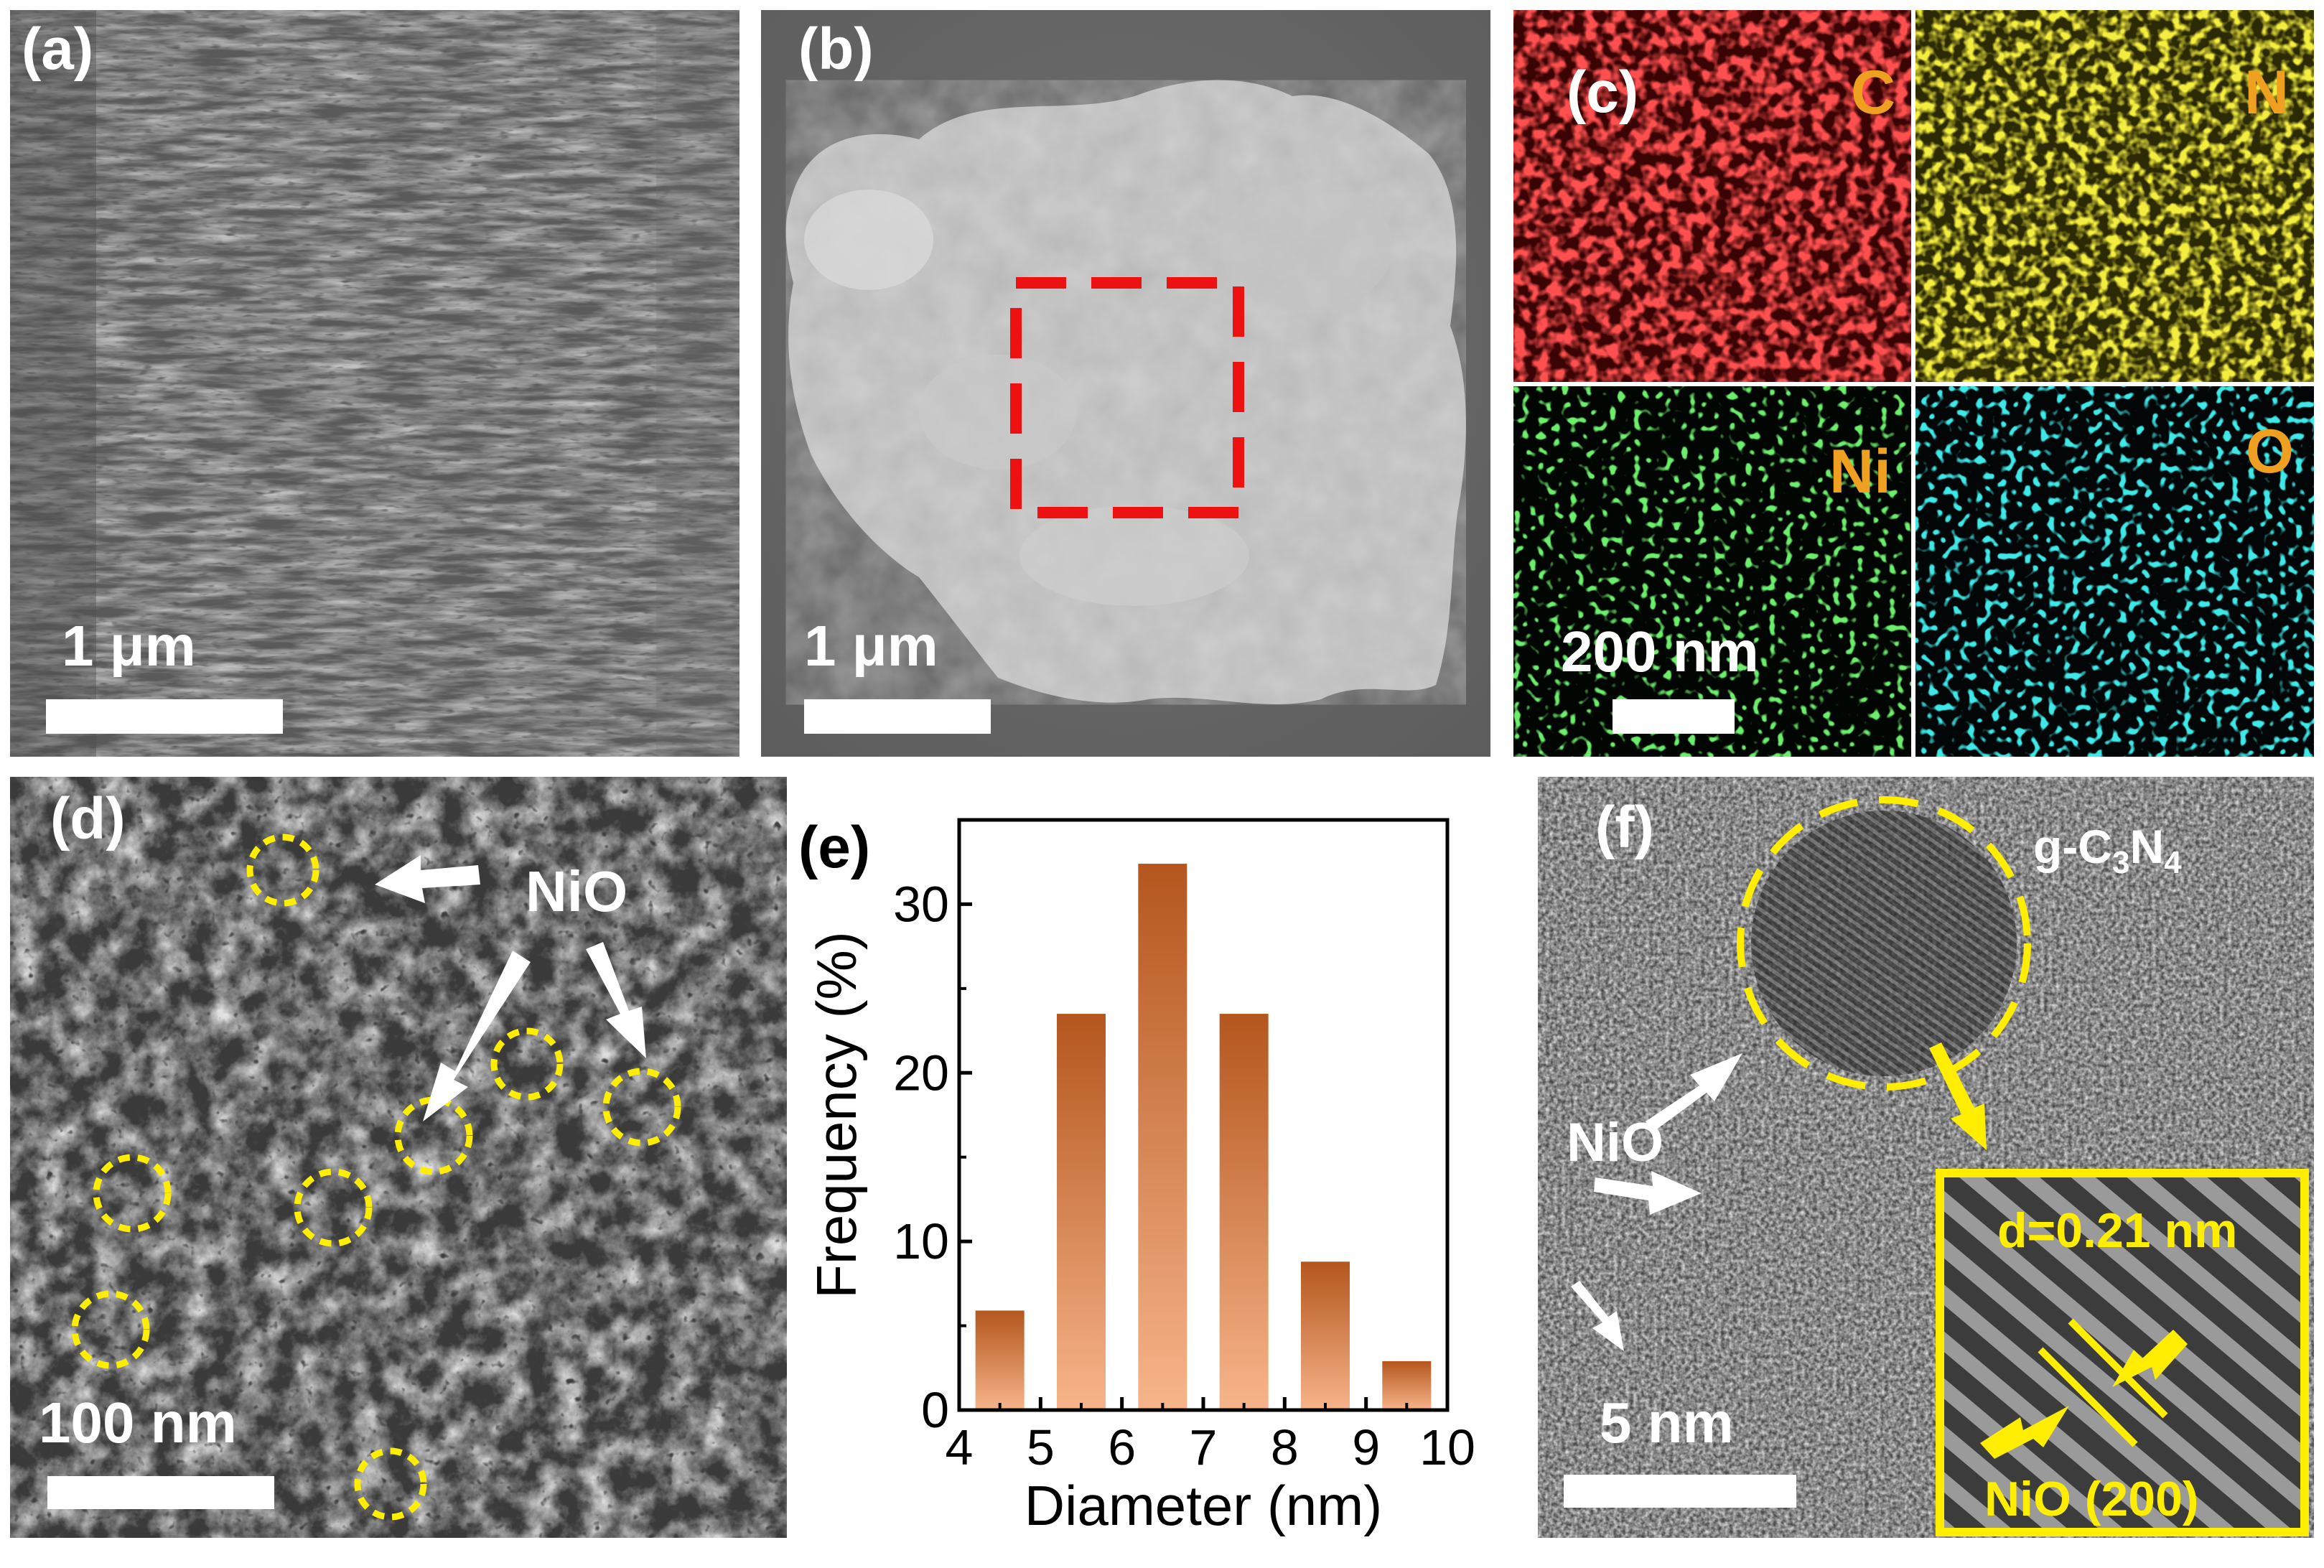 The image size is (2324, 1568). Describe the element at coordinates (836, 49) in the screenshot. I see `panel-b-label: (b)` at that location.